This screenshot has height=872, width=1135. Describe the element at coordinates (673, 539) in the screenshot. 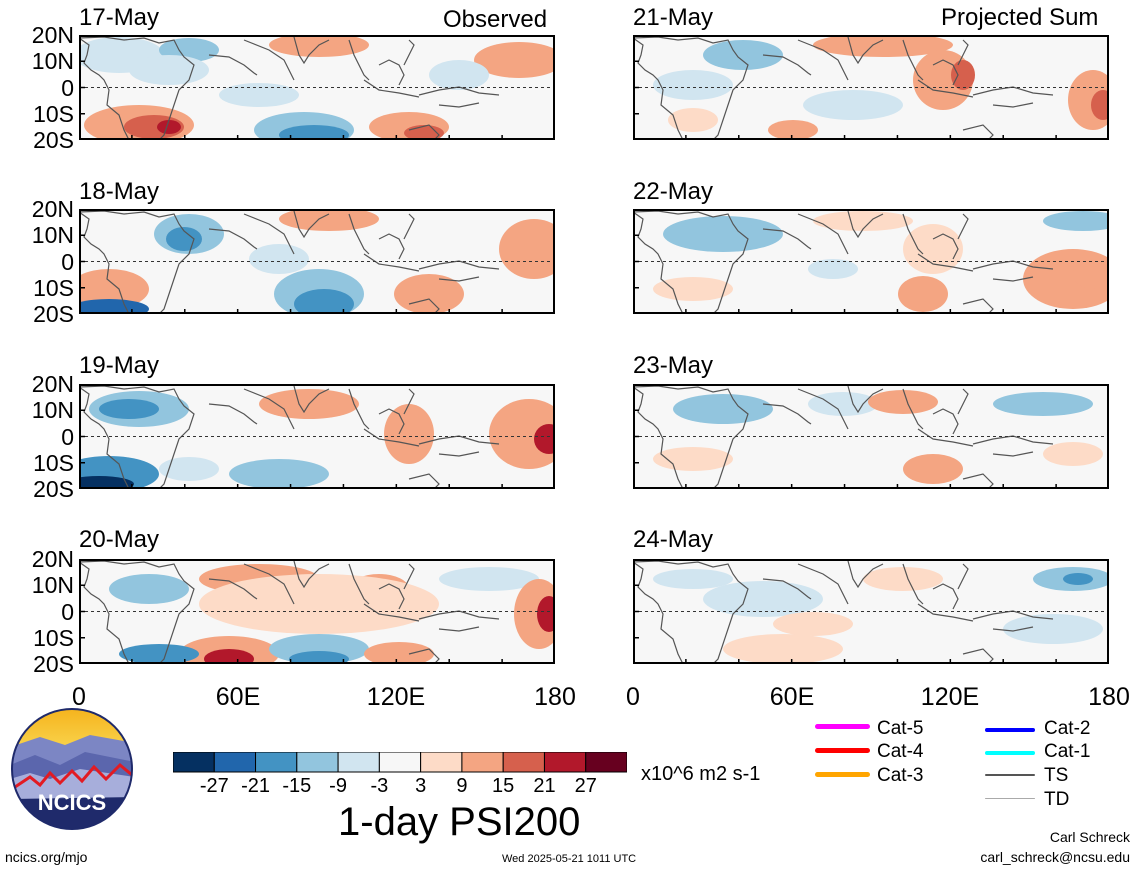

I see `panel-date: 24-May` at that location.